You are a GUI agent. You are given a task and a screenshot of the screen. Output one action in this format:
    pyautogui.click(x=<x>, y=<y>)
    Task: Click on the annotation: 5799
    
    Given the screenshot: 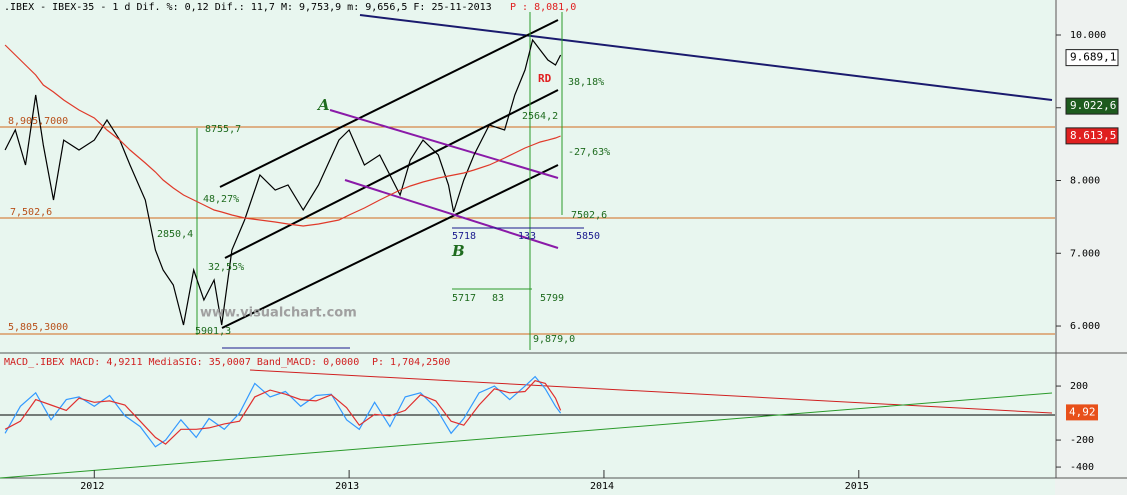 What is the action you would take?
    pyautogui.click(x=552, y=298)
    